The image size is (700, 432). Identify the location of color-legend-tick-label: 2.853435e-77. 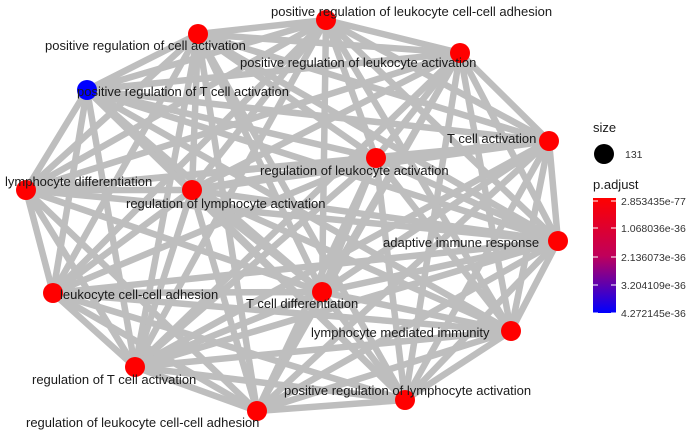
(653, 202).